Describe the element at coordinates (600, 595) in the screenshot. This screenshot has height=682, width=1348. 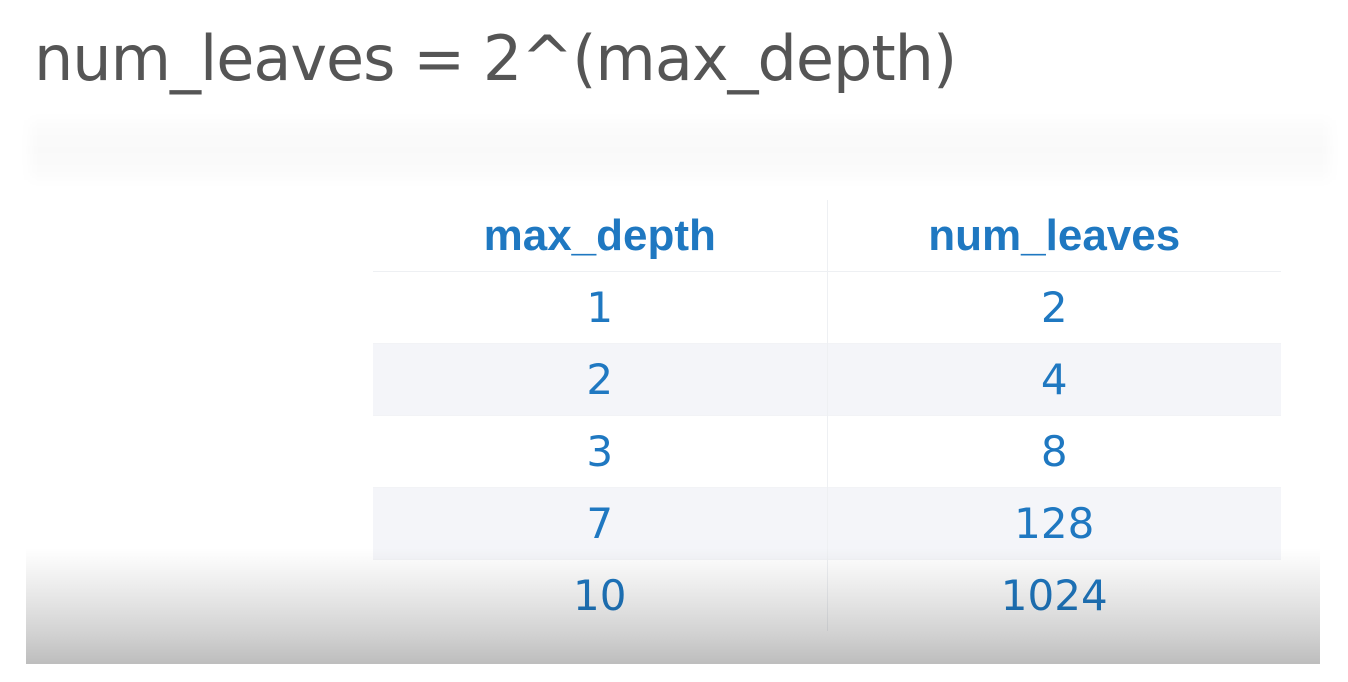
I see `cell-max-depth: 10` at that location.